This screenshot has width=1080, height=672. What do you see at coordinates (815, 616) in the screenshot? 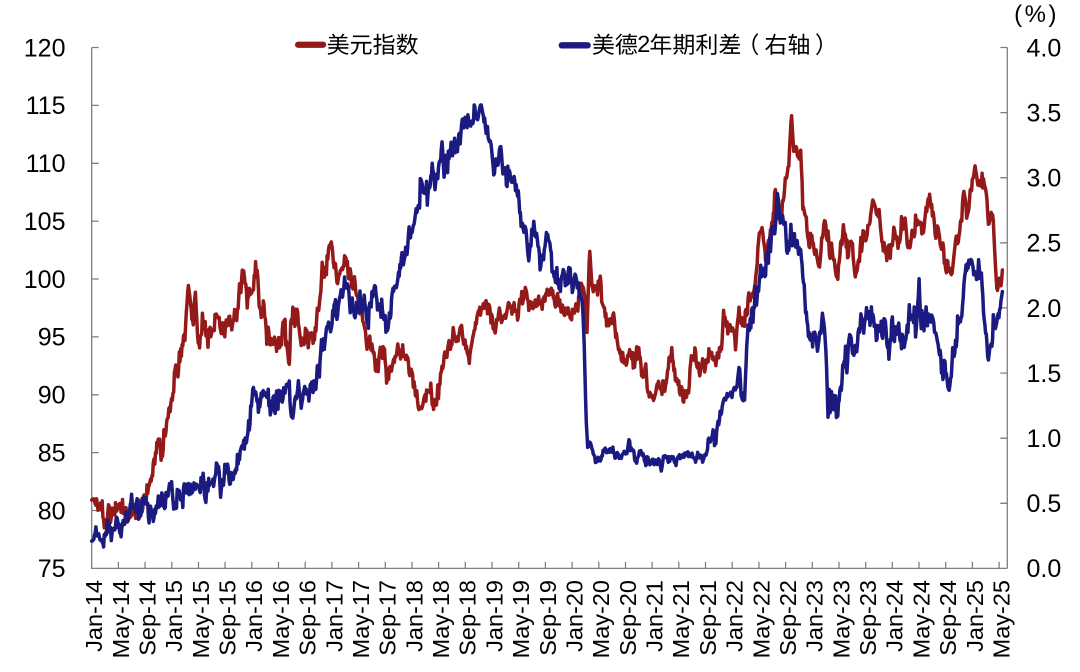
I see `svg-text: Jan-23` at bounding box center [815, 616].